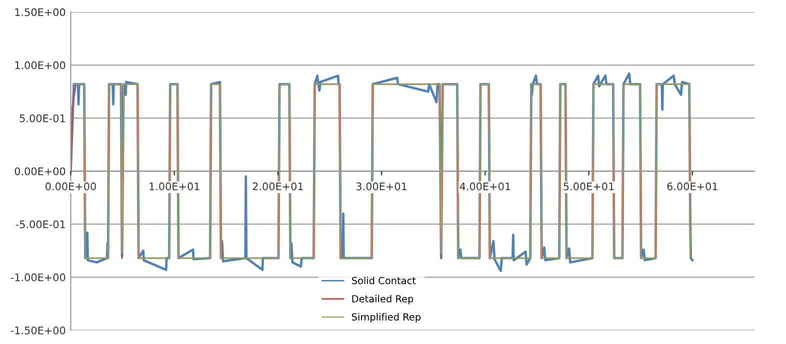 Image resolution: width=786 pixels, height=344 pixels. Describe the element at coordinates (485, 186) in the screenshot. I see `x-tick-label: 4.00E+01` at that location.